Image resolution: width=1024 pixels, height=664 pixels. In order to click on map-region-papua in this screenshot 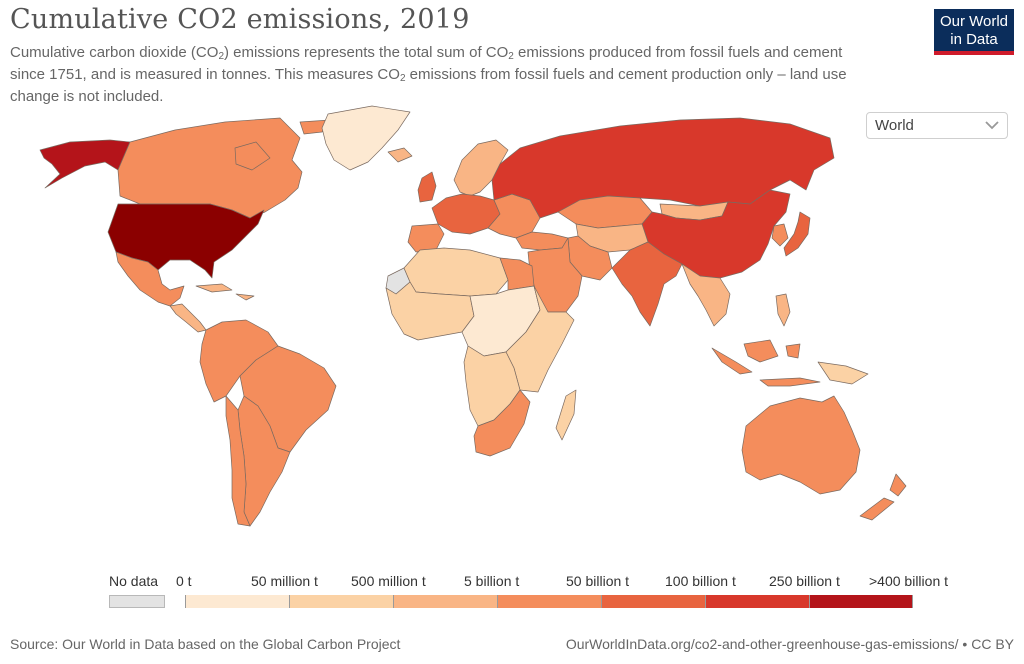, I will do `click(843, 373)`.